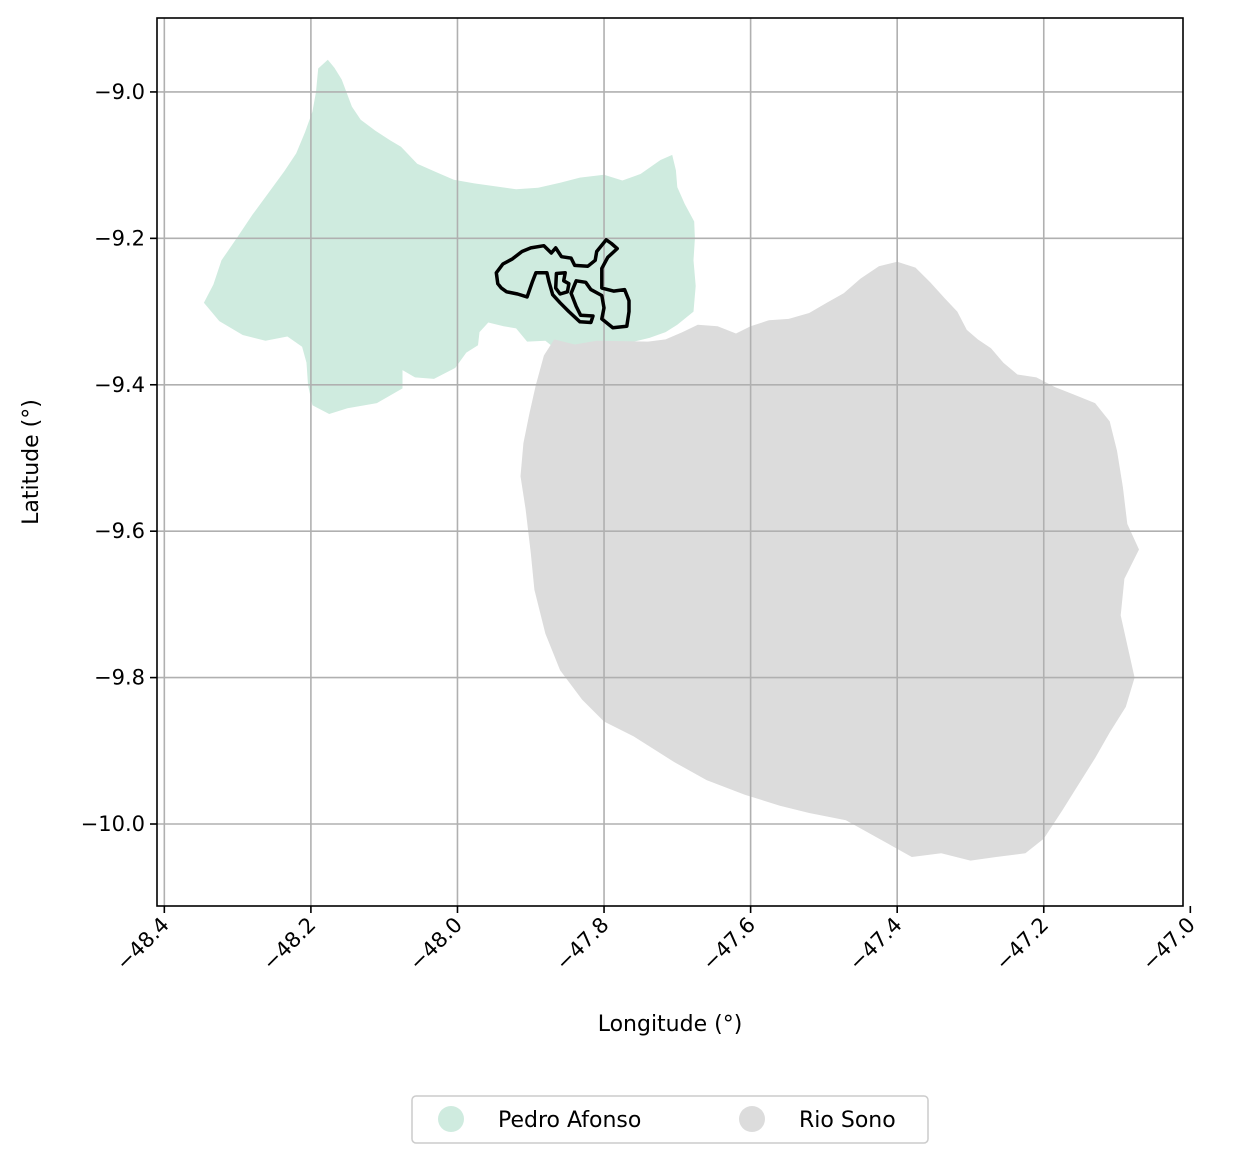 The width and height of the screenshot is (1234, 1163). What do you see at coordinates (119, 385) in the screenshot?
I see `y-tick-label: −9.4` at bounding box center [119, 385].